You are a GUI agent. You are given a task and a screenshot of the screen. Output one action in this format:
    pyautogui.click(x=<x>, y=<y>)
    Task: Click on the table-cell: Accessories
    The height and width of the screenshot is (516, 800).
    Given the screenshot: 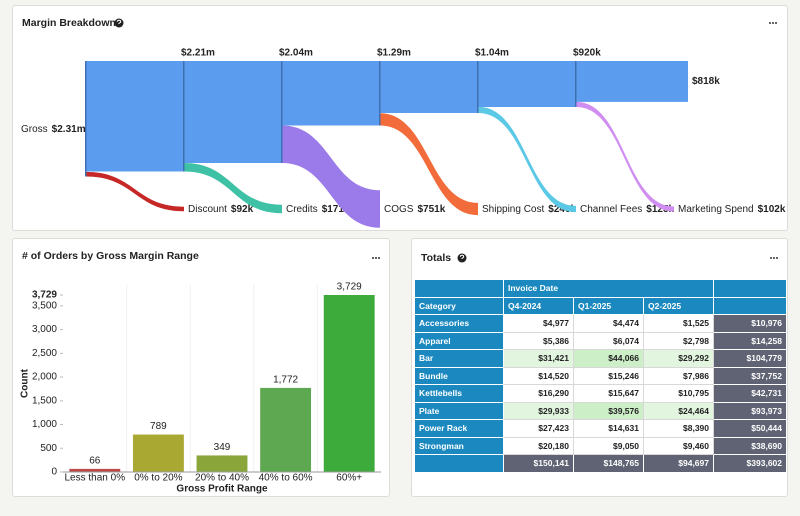 What is the action you would take?
    pyautogui.click(x=459, y=323)
    